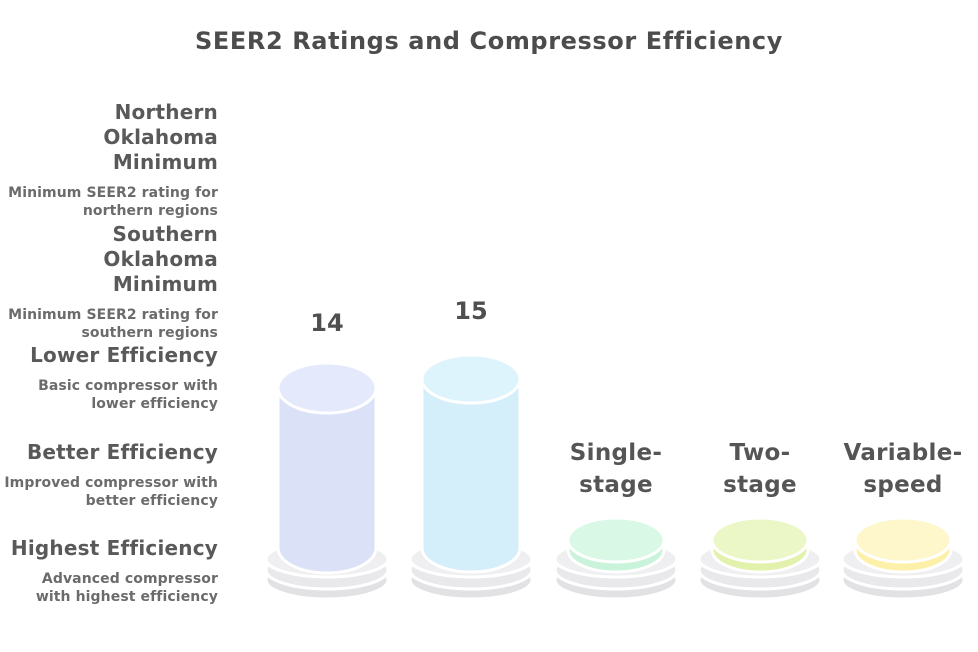 The width and height of the screenshot is (978, 652). I want to click on cylinder-label-line: speed, so click(903, 485).